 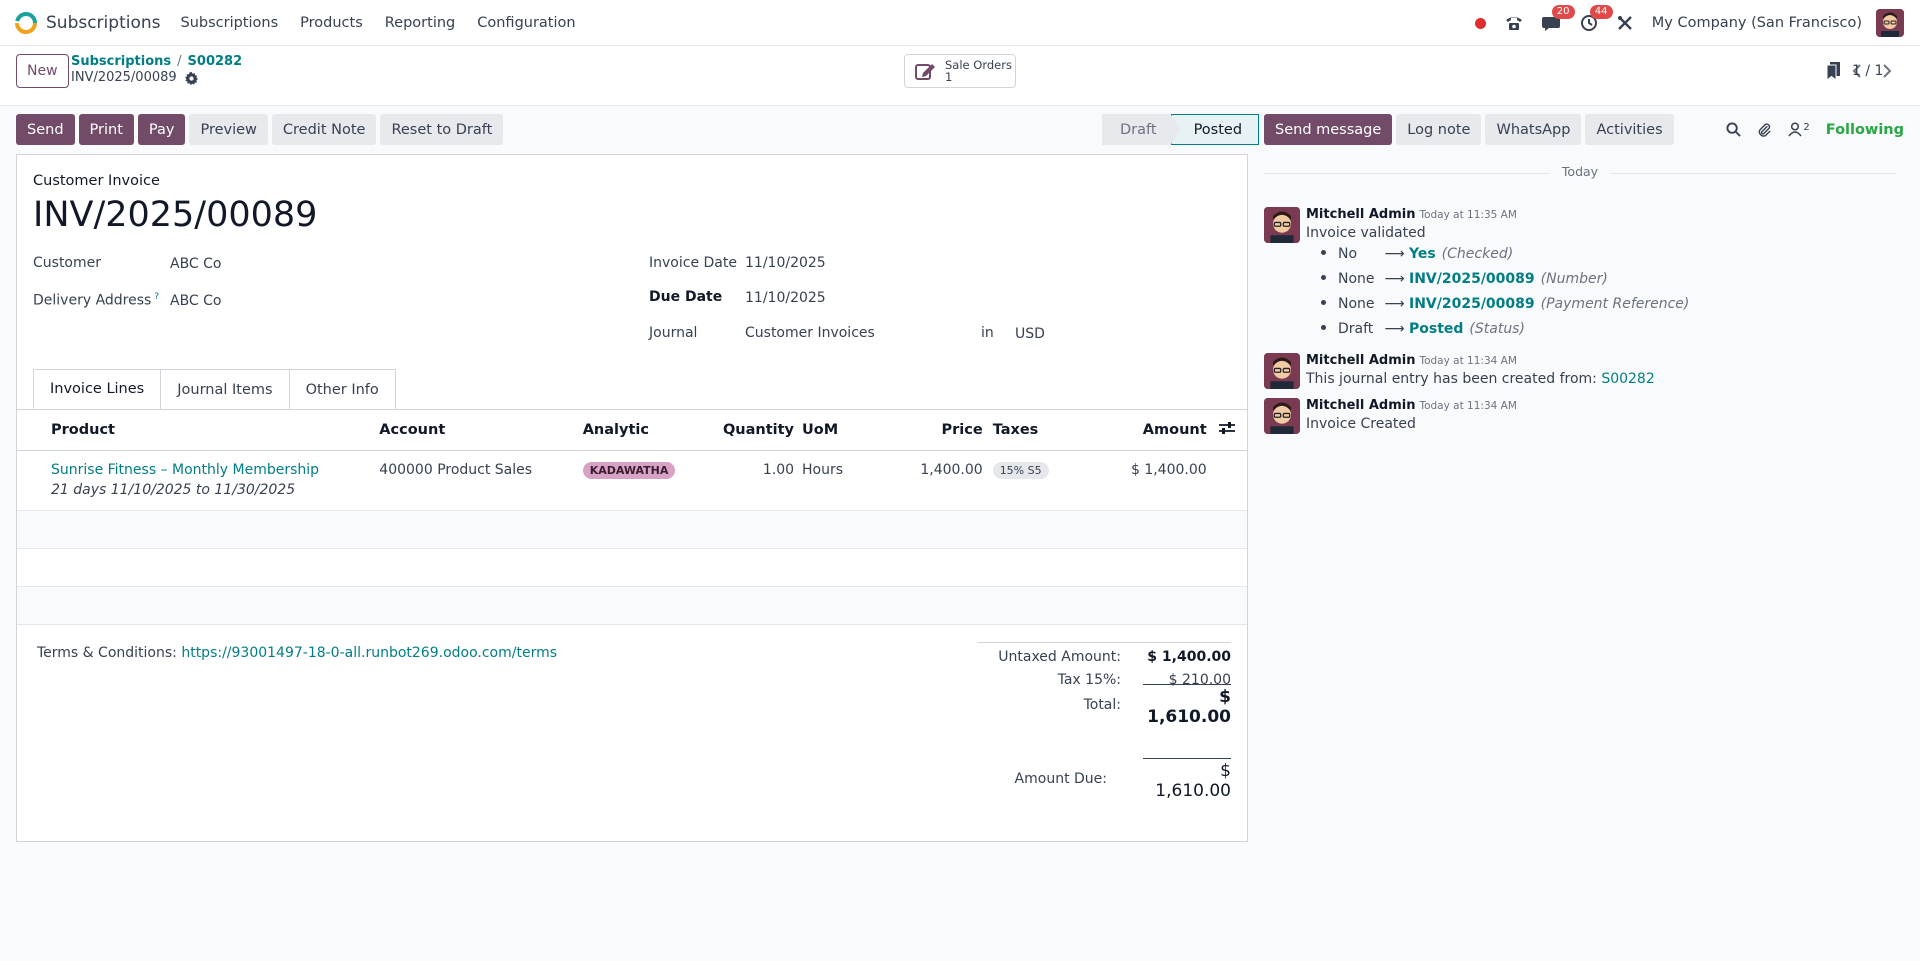 What do you see at coordinates (1625, 23) in the screenshot?
I see `tools-icon` at bounding box center [1625, 23].